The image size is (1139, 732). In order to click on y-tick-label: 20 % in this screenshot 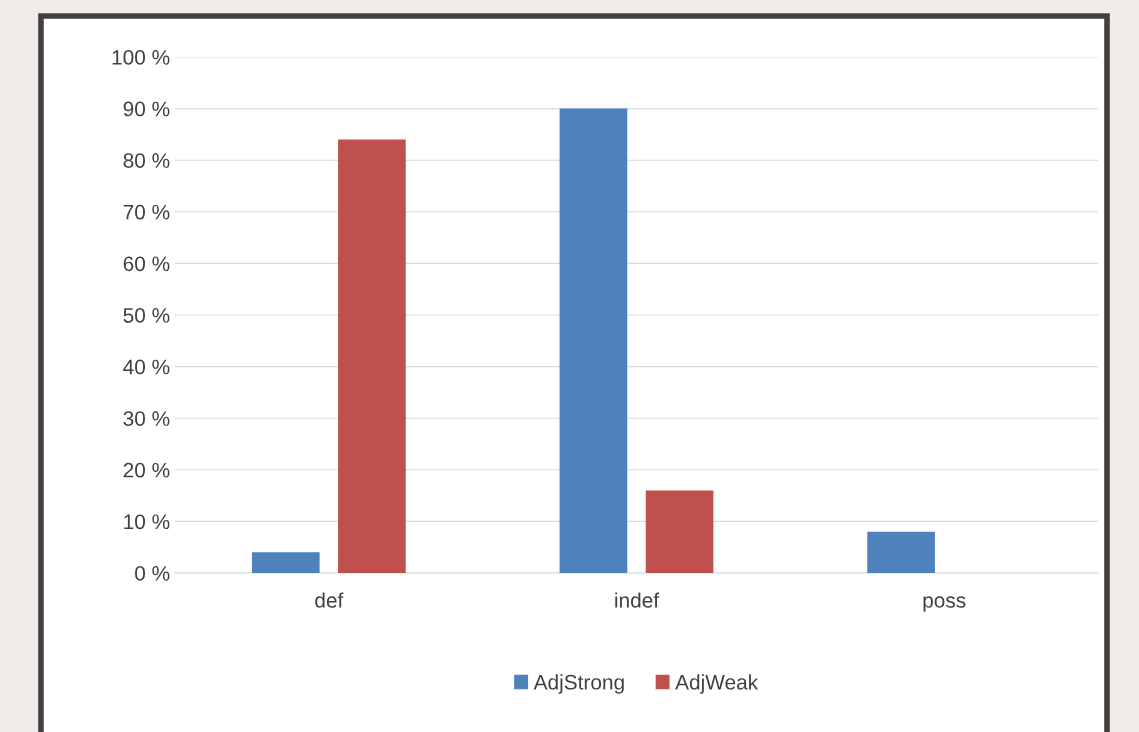, I will do `click(146, 470)`.